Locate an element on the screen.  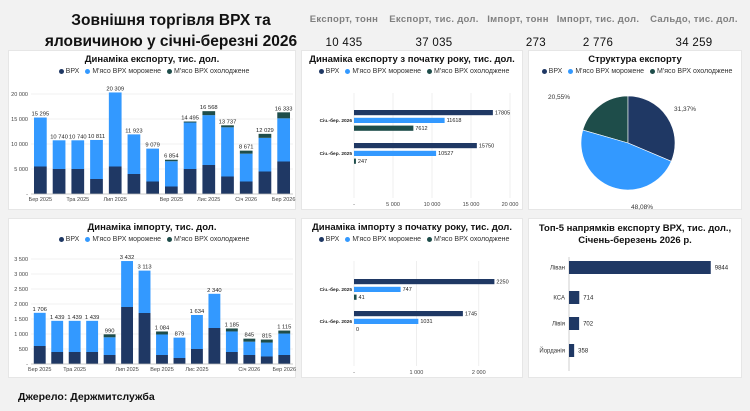
x-tick-label: Лис 2025 is located at coordinates (208, 200).